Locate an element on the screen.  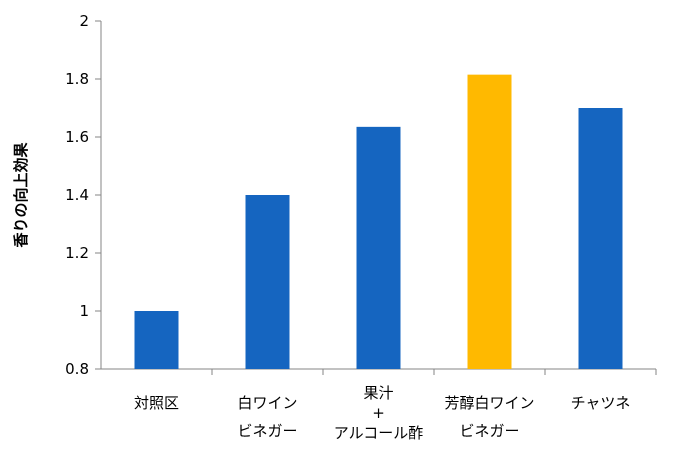
x-category-label: 白ワイン is located at coordinates (267, 403).